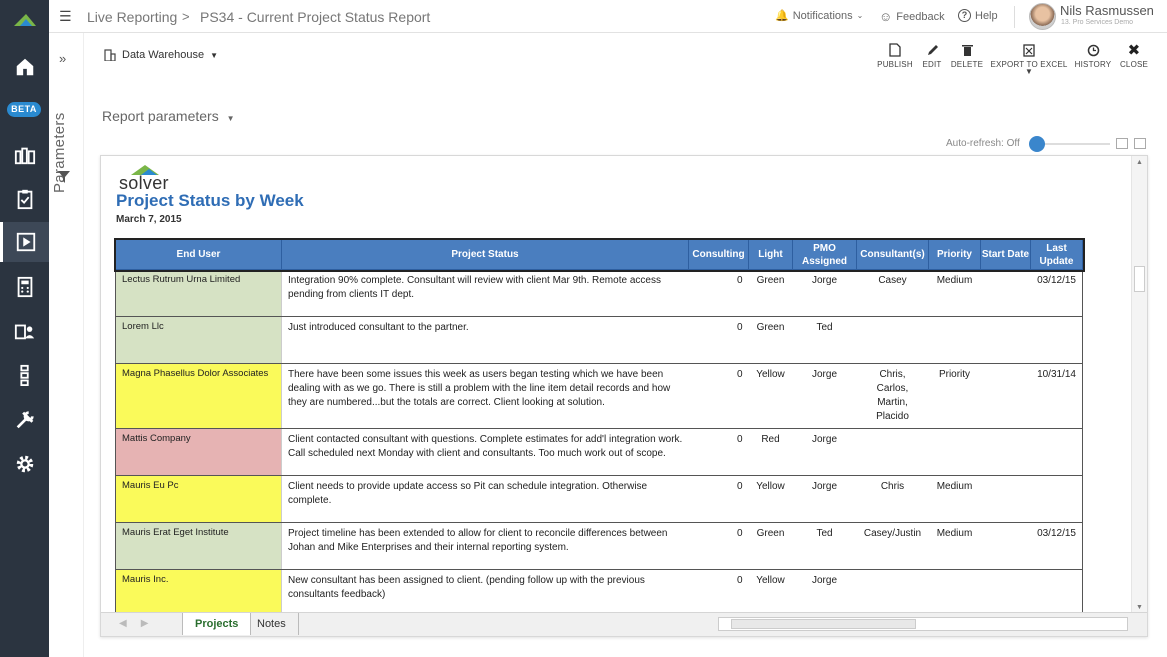 Image resolution: width=1167 pixels, height=657 pixels. Describe the element at coordinates (892, 293) in the screenshot. I see `cell-consultants: Casey` at that location.